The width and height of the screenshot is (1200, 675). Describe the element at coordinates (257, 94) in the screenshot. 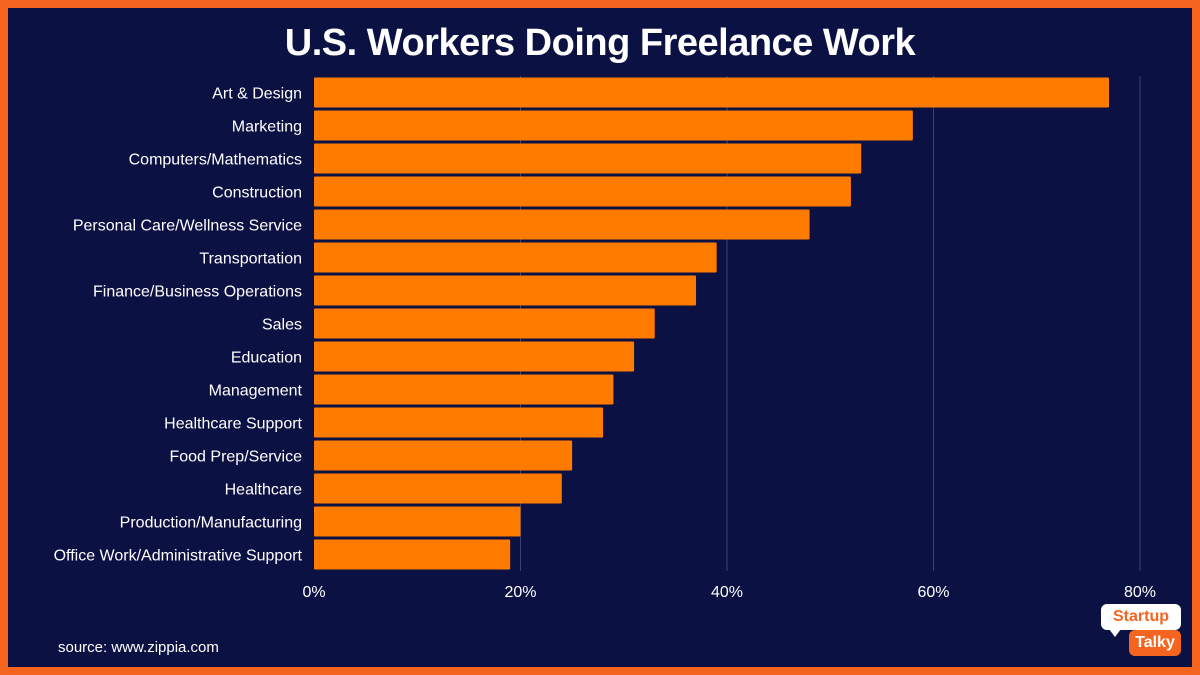

I see `category-label: Art & Design` at that location.